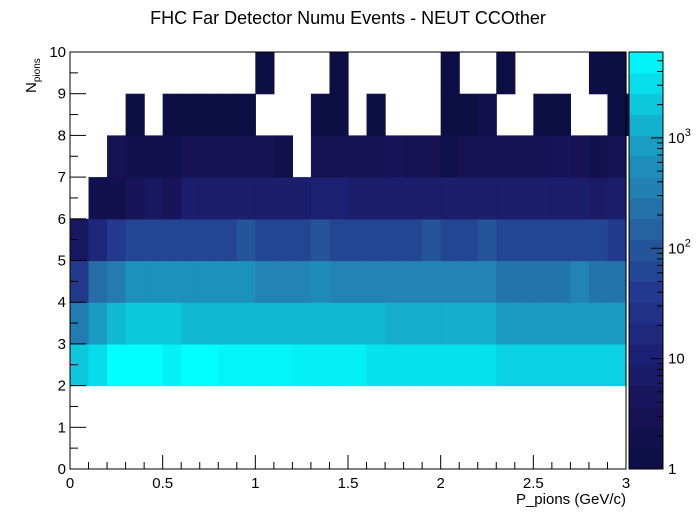 The height and width of the screenshot is (522, 696). Describe the element at coordinates (62, 386) in the screenshot. I see `y-tick-label: 2` at that location.